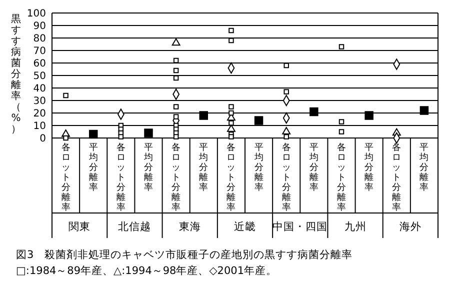 This screenshot has width=450, height=284. What do you see at coordinates (147, 270) in the screenshot?
I see `text: □:1984～89年産、△:1994～98年産、◇2001年産。` at bounding box center [147, 270].